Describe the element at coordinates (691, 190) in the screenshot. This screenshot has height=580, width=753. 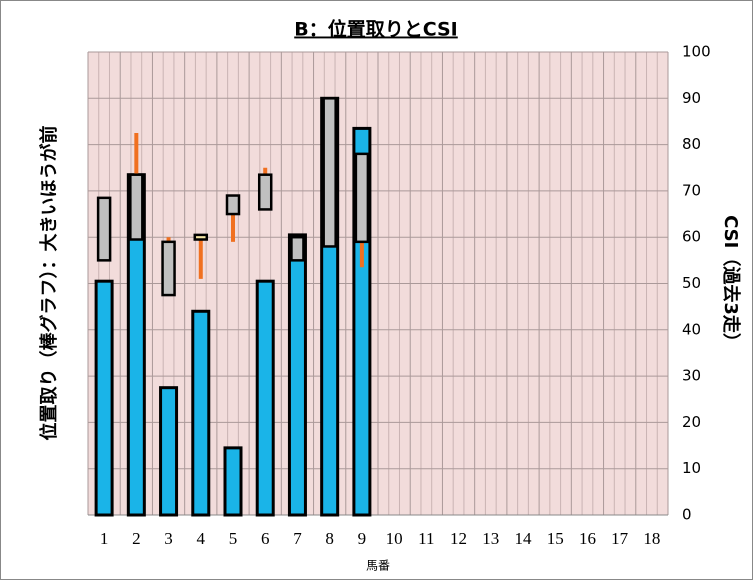
I see `y2-tick-label: 70` at that location.